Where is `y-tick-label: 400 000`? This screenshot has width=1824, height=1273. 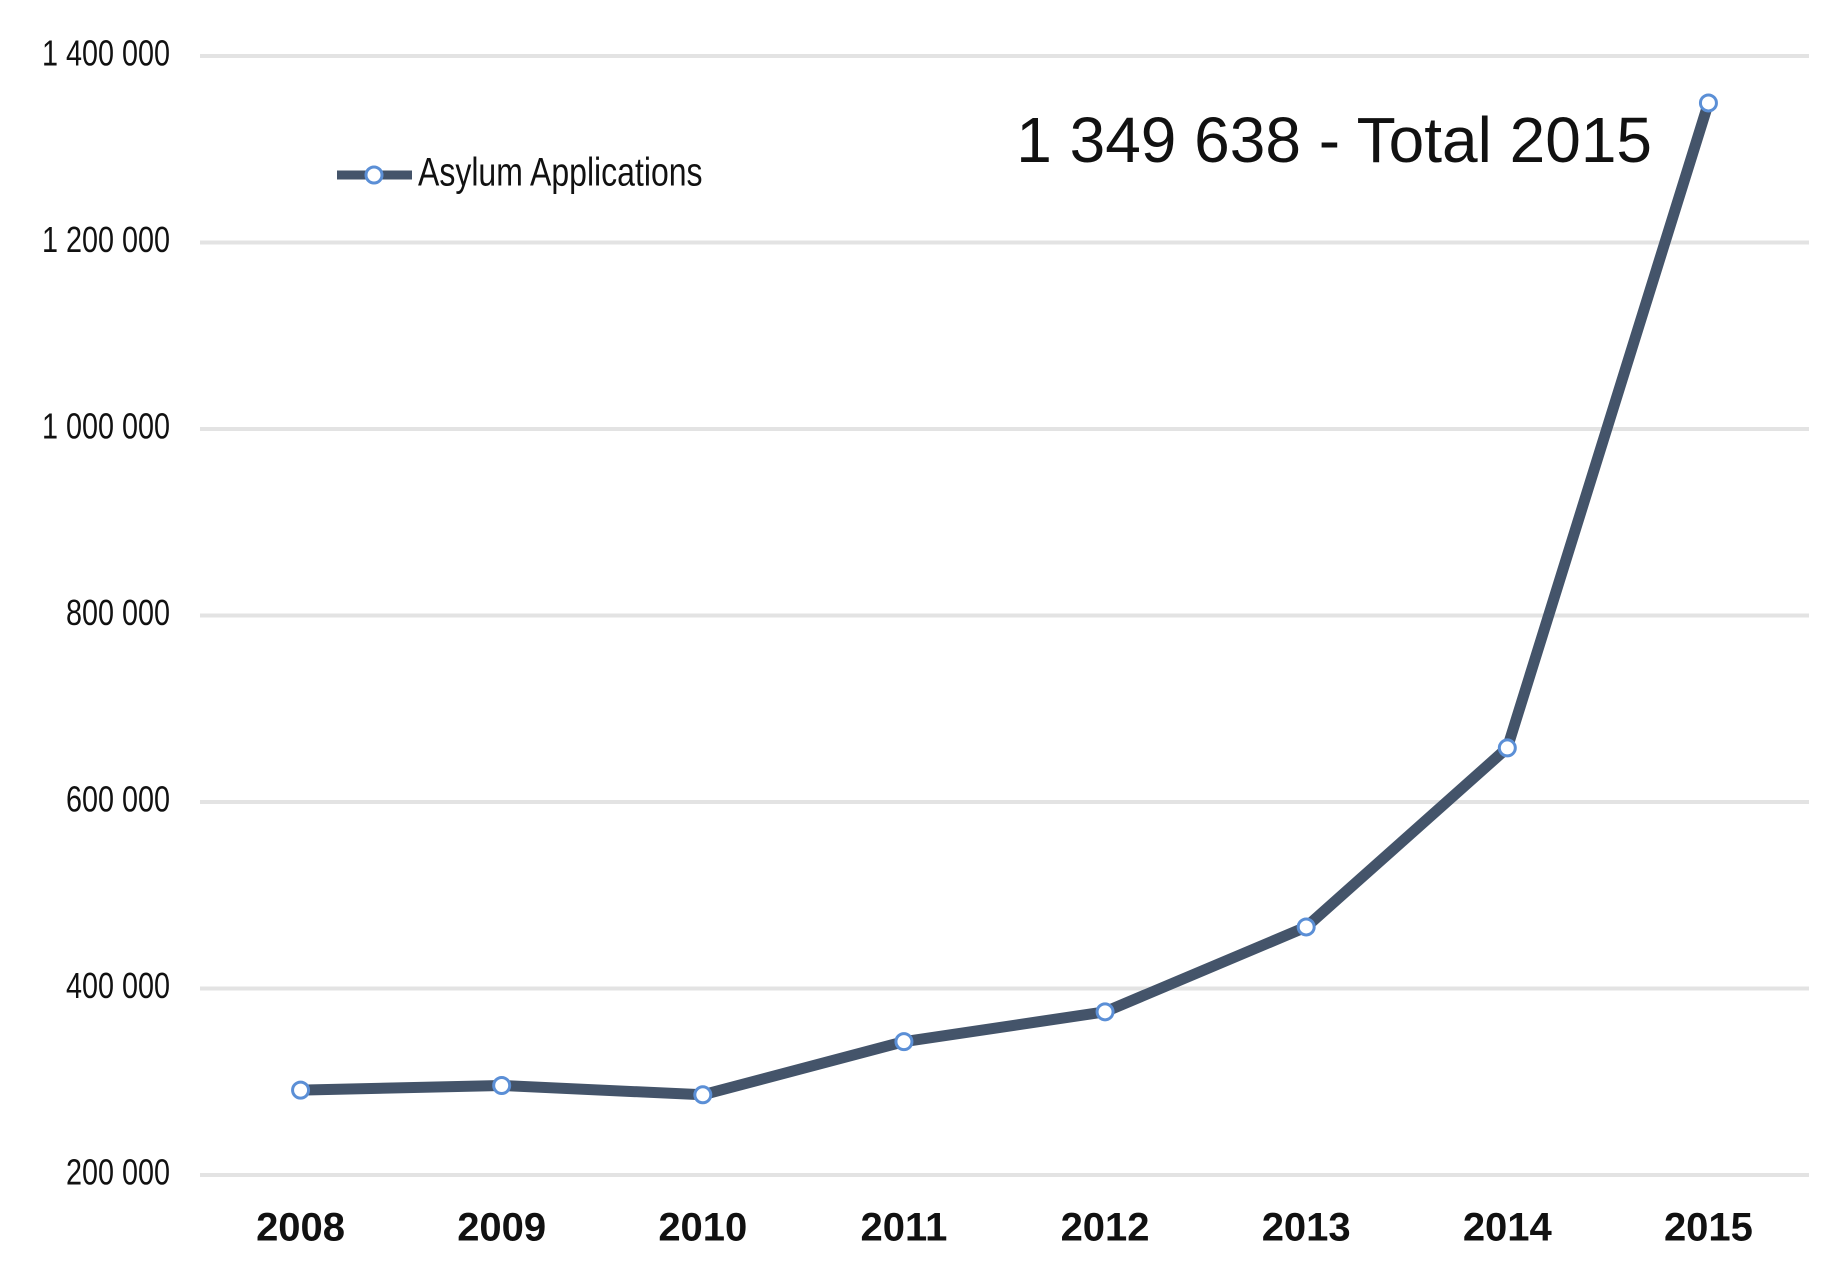 y-tick-label: 400 000 is located at coordinates (118, 985).